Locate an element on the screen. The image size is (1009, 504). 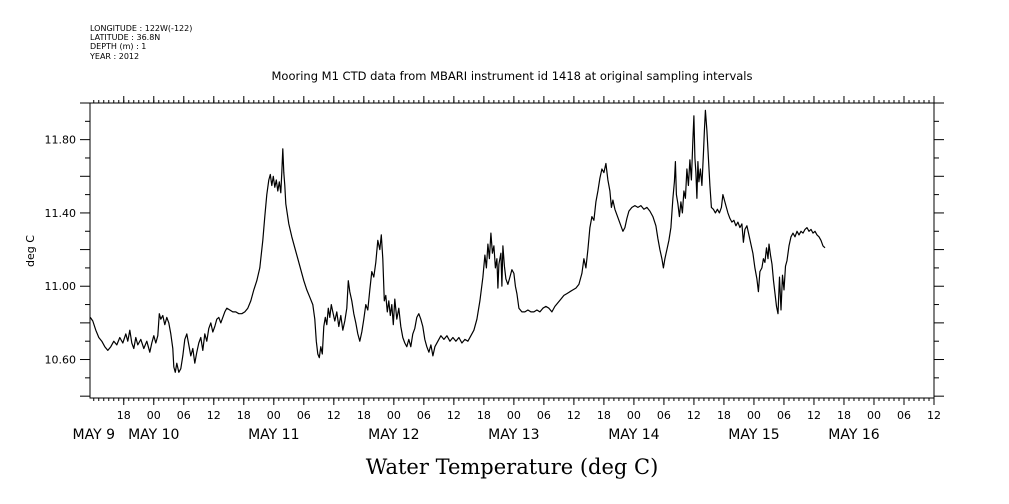
y-tick-label: 11.00 is located at coordinates (61, 286).